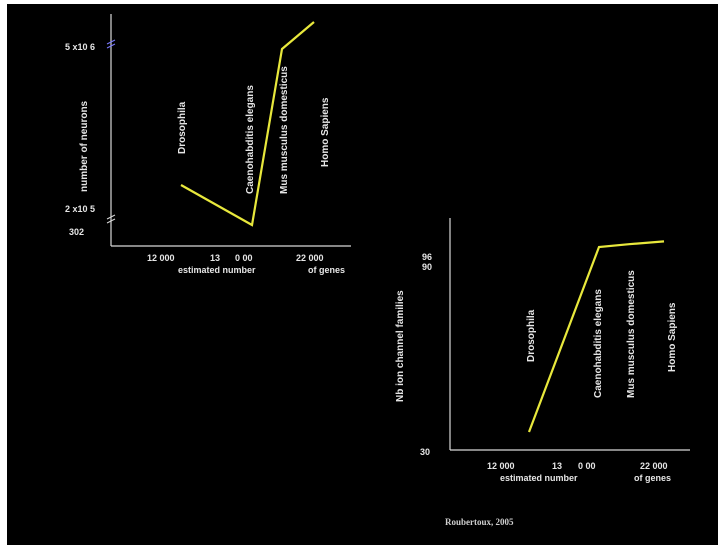 The height and width of the screenshot is (549, 725). I want to click on chart2-xlabel-part1: estimated number, so click(539, 478).